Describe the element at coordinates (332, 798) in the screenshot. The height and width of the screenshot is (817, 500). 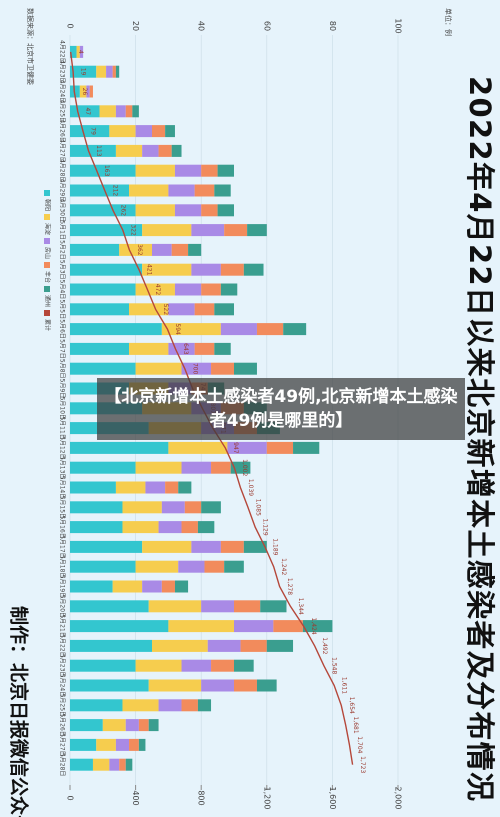
I see `bottom-tick-label: 1,600` at that location.